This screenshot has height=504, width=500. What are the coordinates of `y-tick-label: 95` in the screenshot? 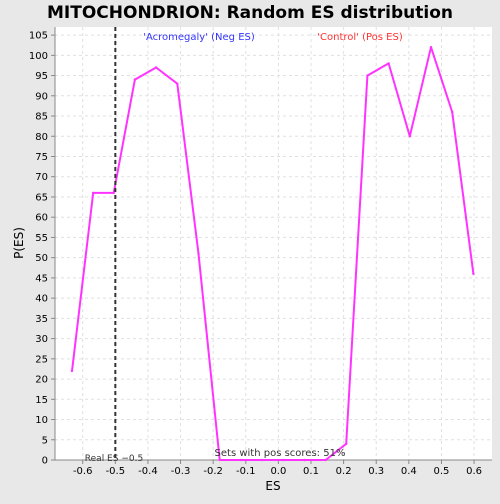 It's located at (41, 76).